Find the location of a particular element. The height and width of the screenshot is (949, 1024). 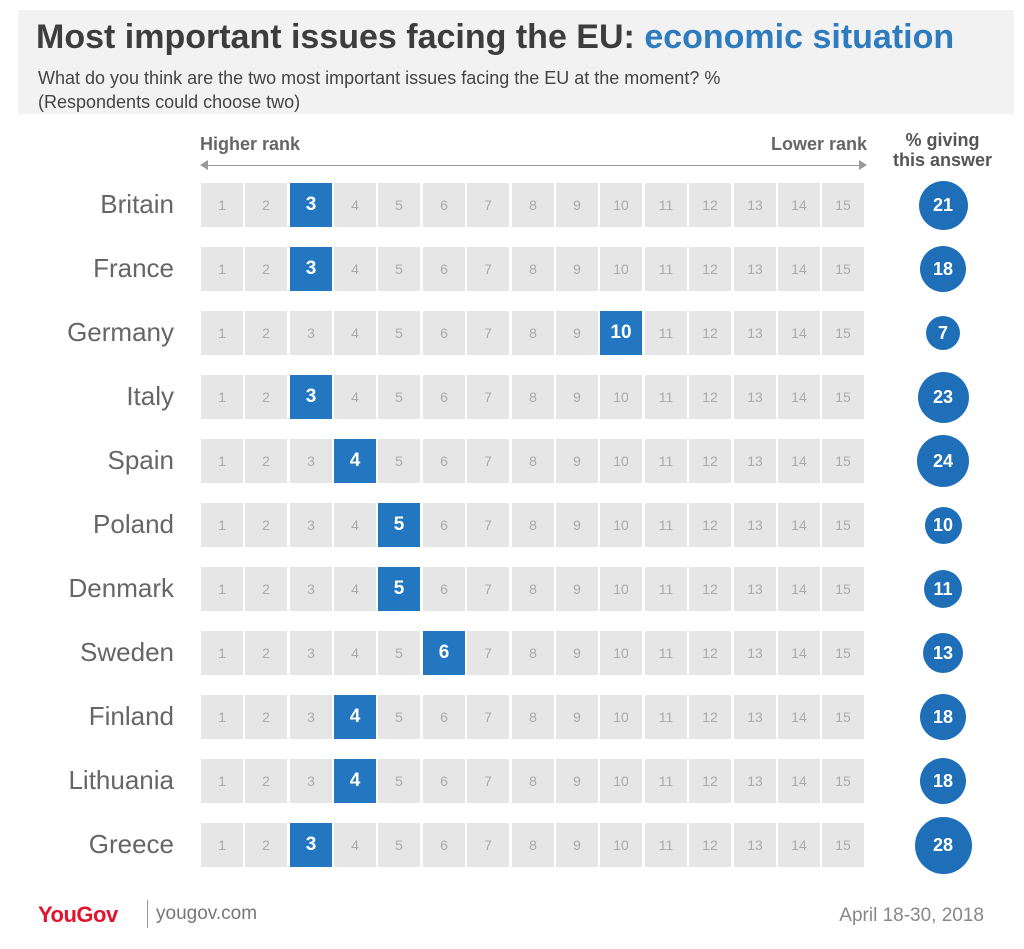

arrow-right-icon is located at coordinates (863, 165).